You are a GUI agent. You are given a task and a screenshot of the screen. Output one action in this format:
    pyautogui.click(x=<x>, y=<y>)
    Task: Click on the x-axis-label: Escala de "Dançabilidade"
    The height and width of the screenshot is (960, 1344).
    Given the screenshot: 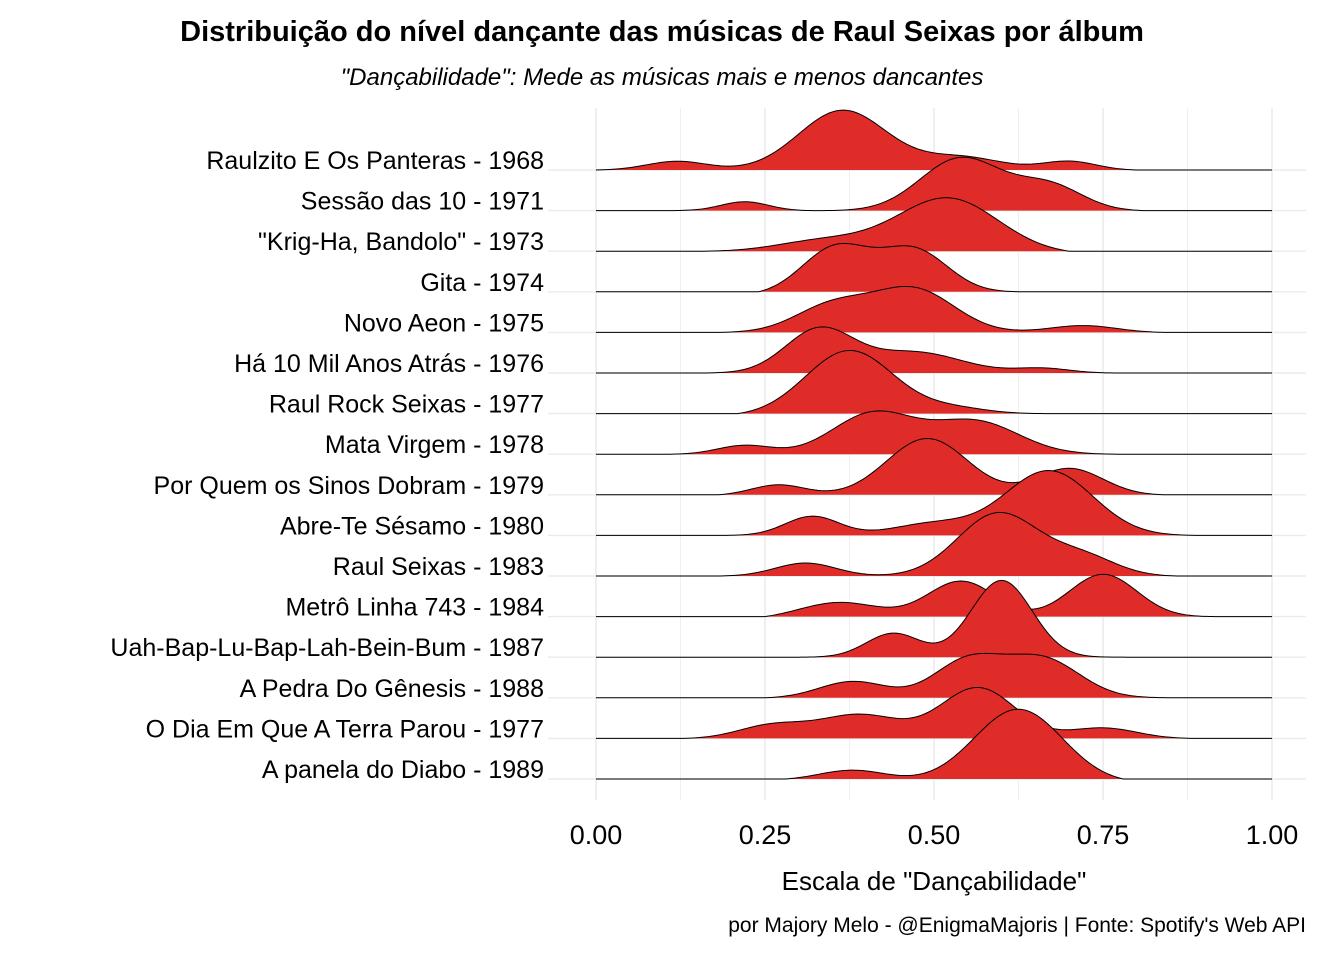 What is the action you would take?
    pyautogui.click(x=934, y=881)
    